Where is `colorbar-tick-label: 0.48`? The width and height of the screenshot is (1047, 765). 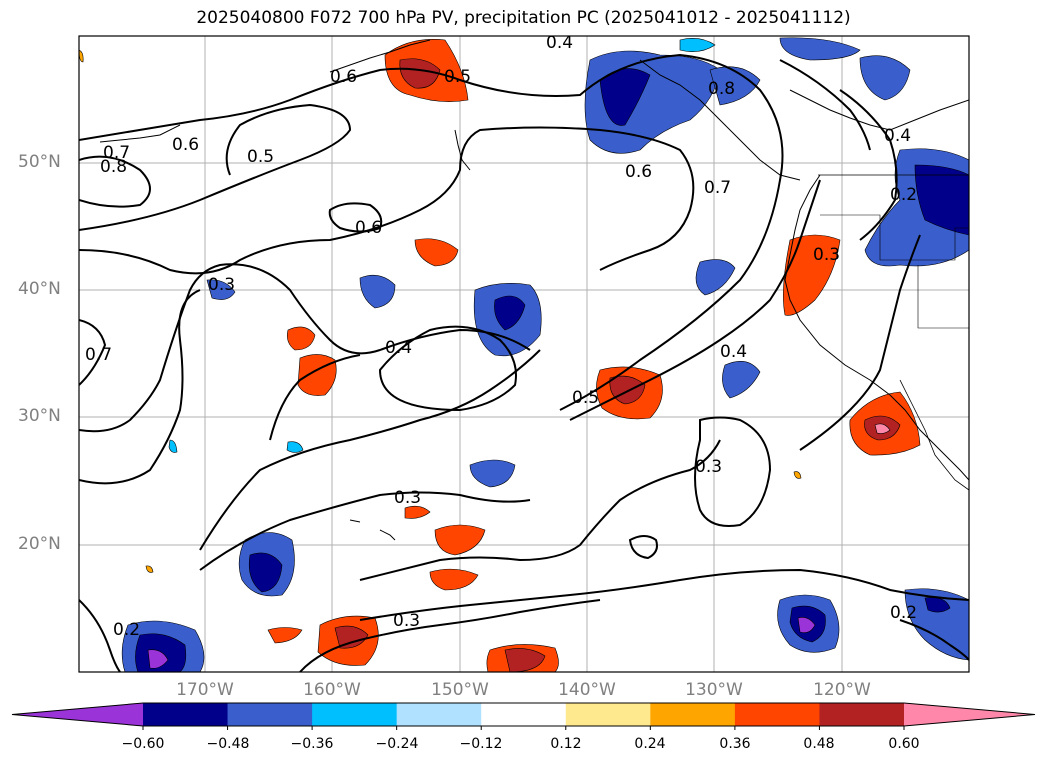
colorbar-tick-label: 0.48 is located at coordinates (819, 744).